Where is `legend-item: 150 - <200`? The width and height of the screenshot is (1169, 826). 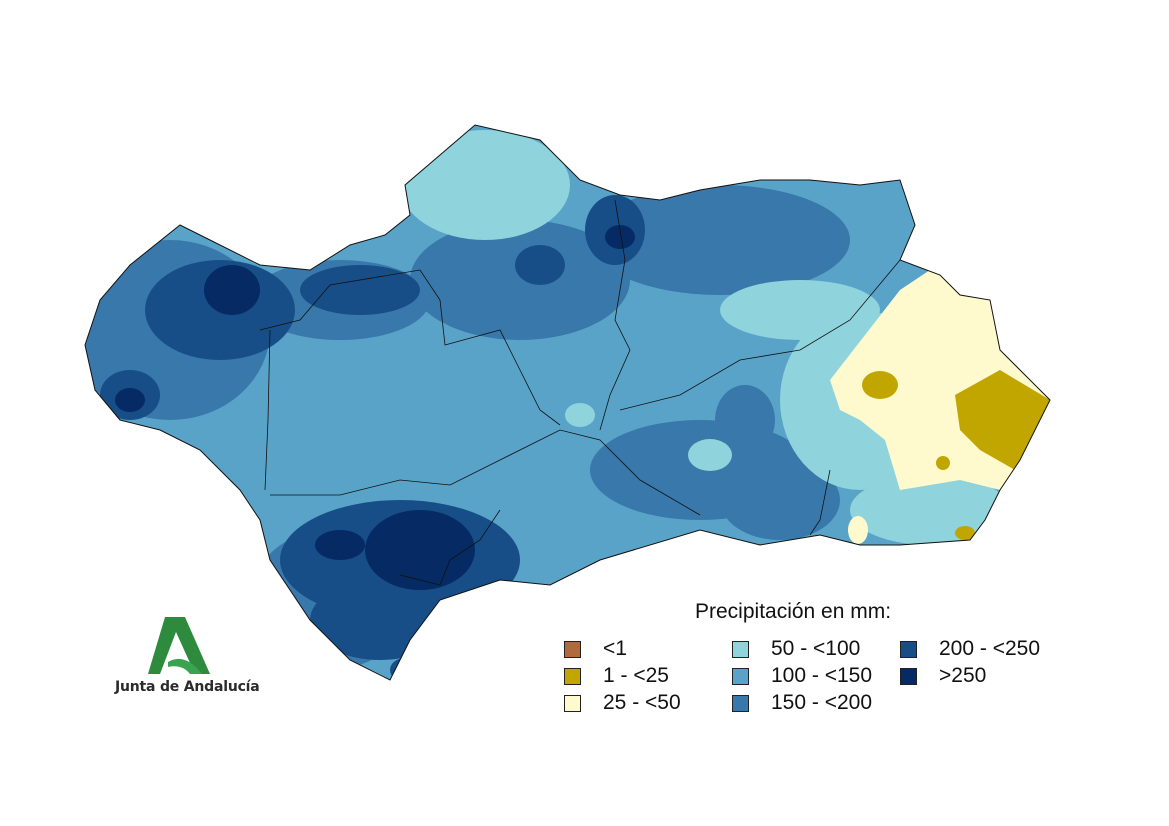
legend-item: 150 - <200 is located at coordinates (802, 703).